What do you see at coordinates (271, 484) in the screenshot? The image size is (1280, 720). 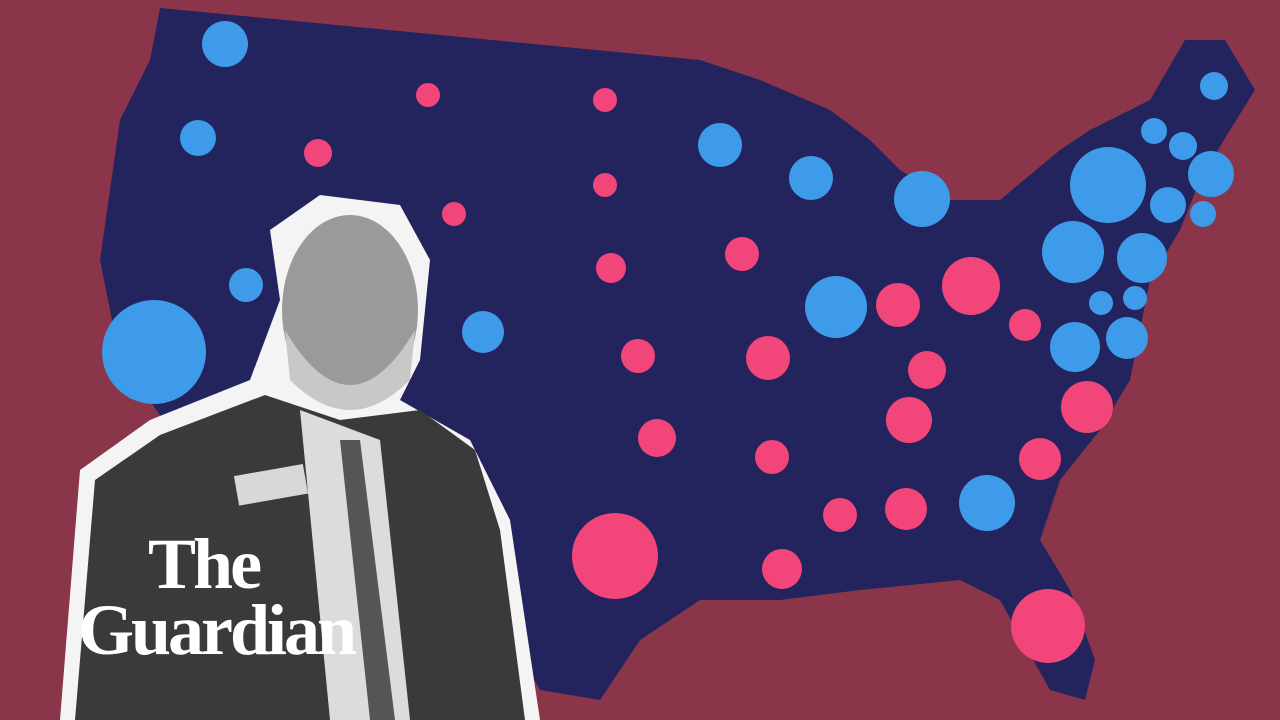 I see `badge` at bounding box center [271, 484].